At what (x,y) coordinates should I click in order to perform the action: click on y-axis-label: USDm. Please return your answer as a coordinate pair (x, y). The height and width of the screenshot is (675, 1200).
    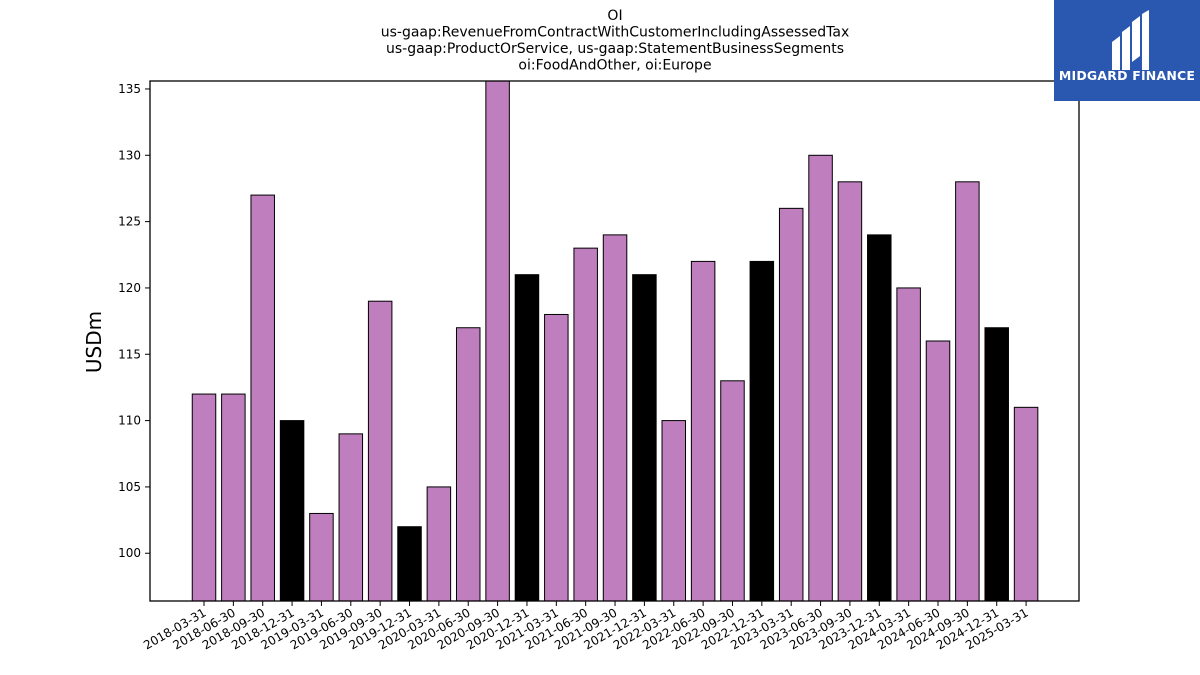
    Looking at the image, I should click on (94, 342).